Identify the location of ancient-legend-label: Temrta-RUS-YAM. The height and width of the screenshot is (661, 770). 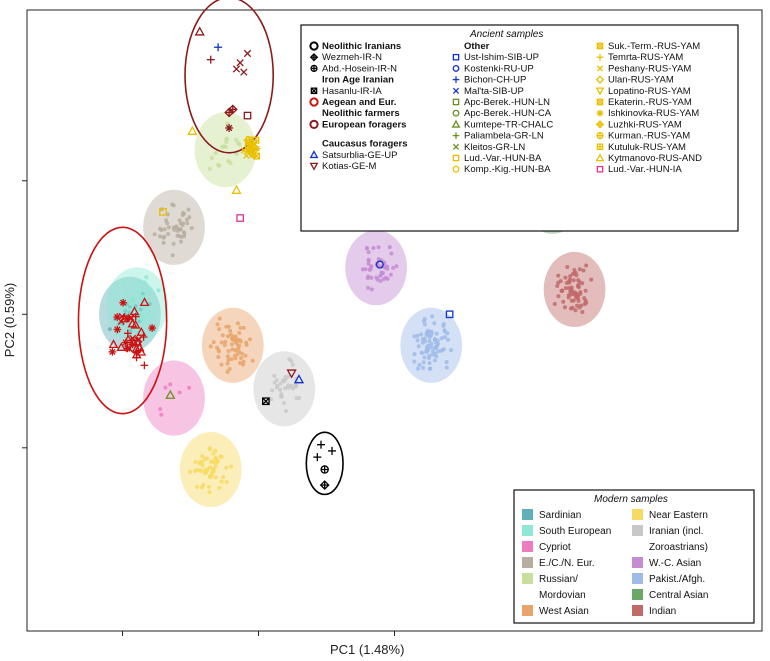
(645, 57).